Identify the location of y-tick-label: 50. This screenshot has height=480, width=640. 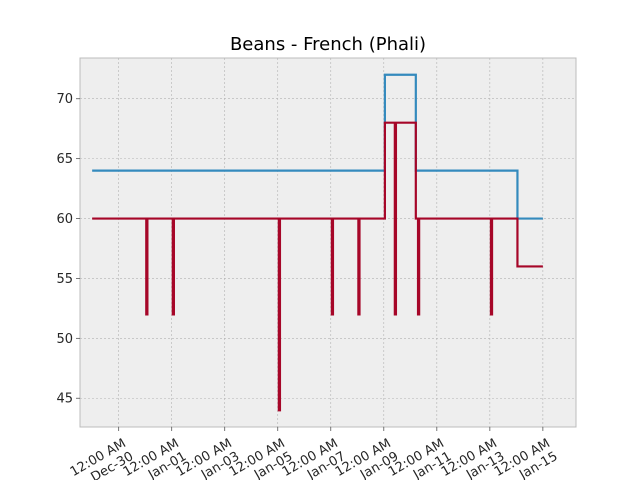
(64, 339).